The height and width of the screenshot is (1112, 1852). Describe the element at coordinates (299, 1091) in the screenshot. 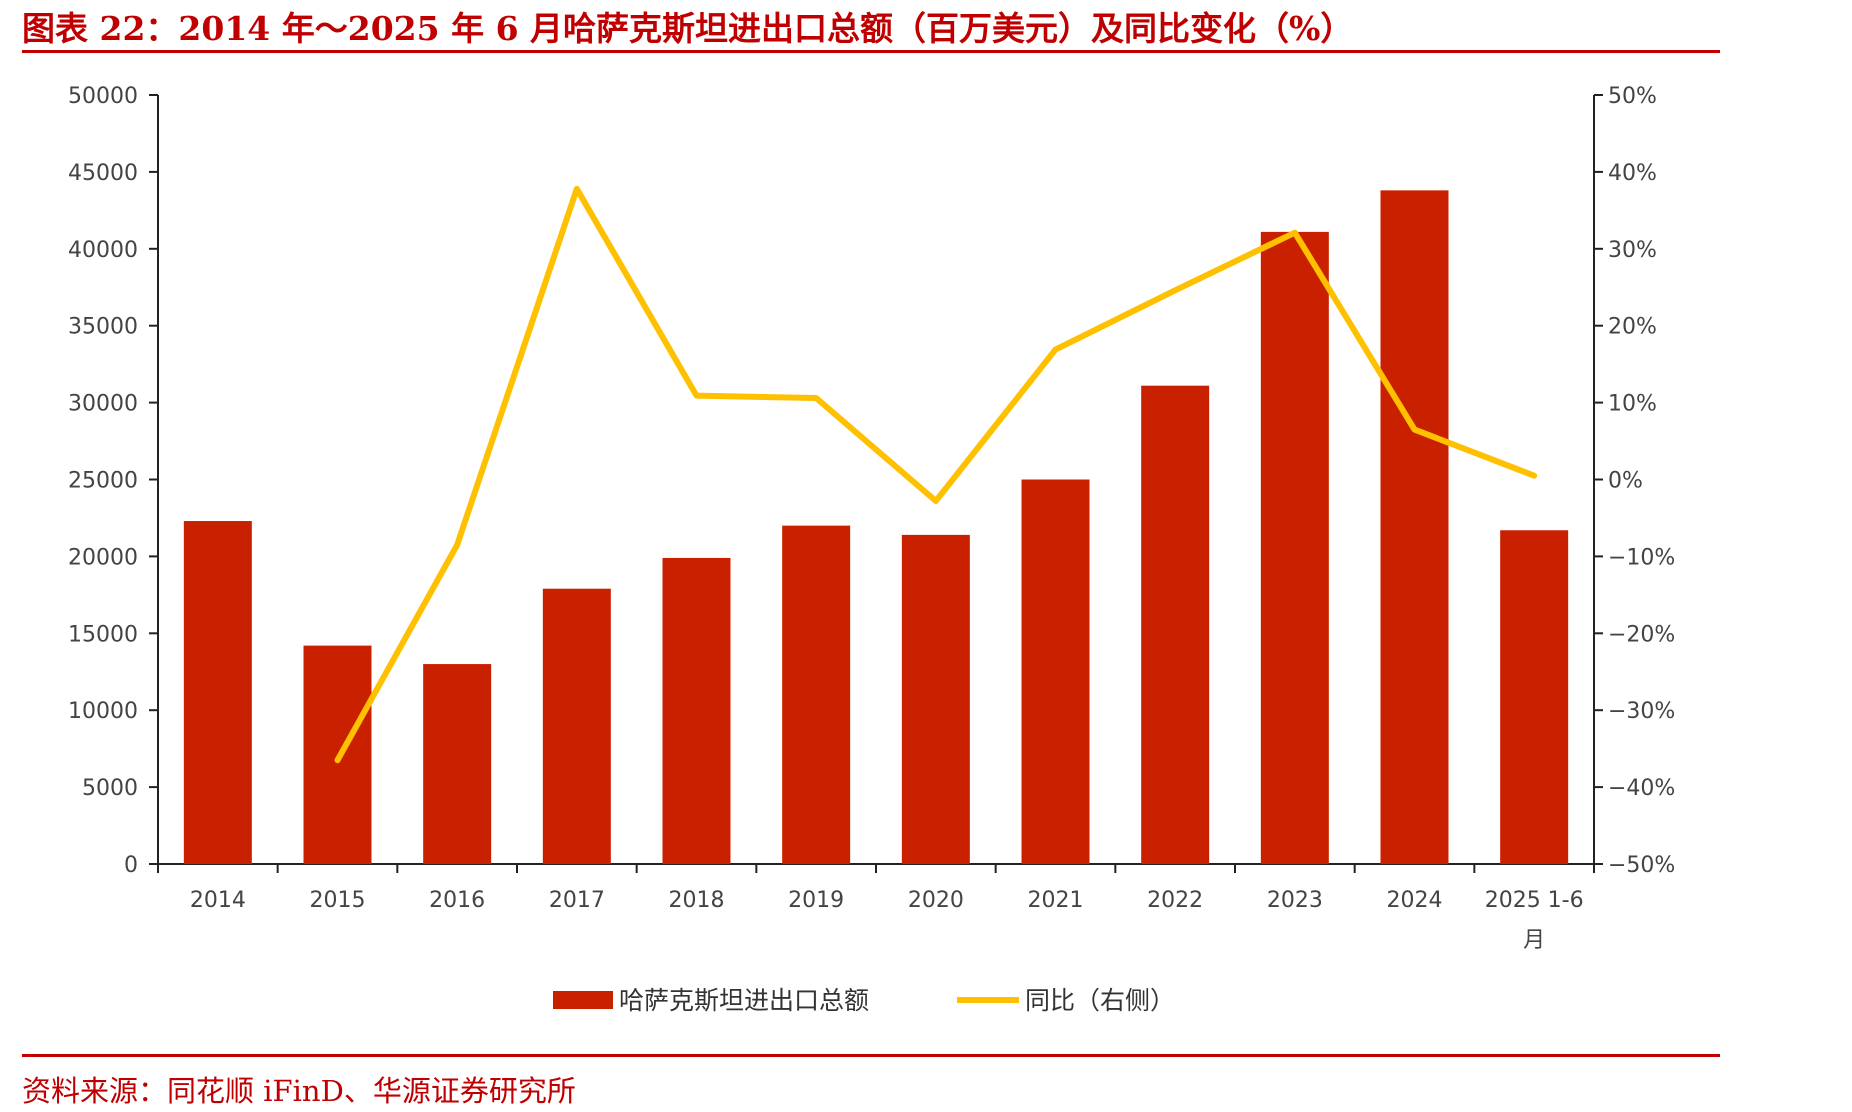

I see `source-note: 资料来源：同花顺 iFinD、华源证券研究所` at that location.